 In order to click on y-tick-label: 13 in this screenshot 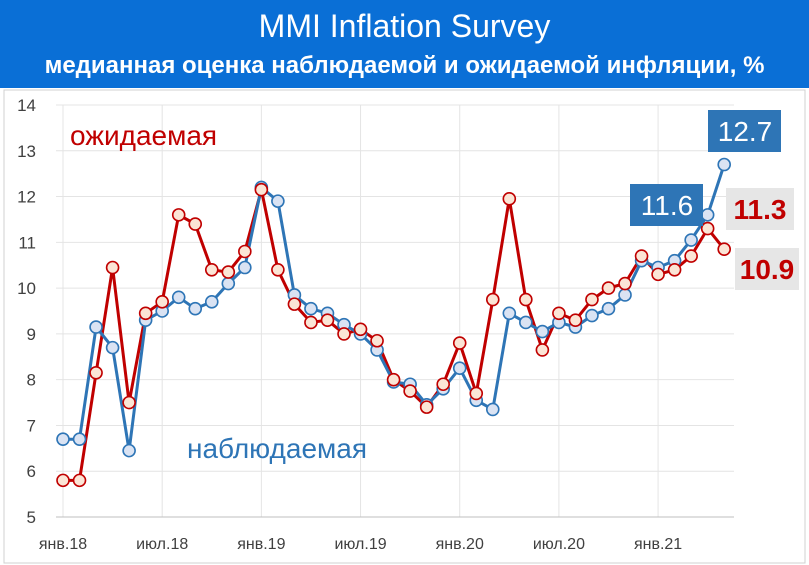, I will do `click(26, 151)`.